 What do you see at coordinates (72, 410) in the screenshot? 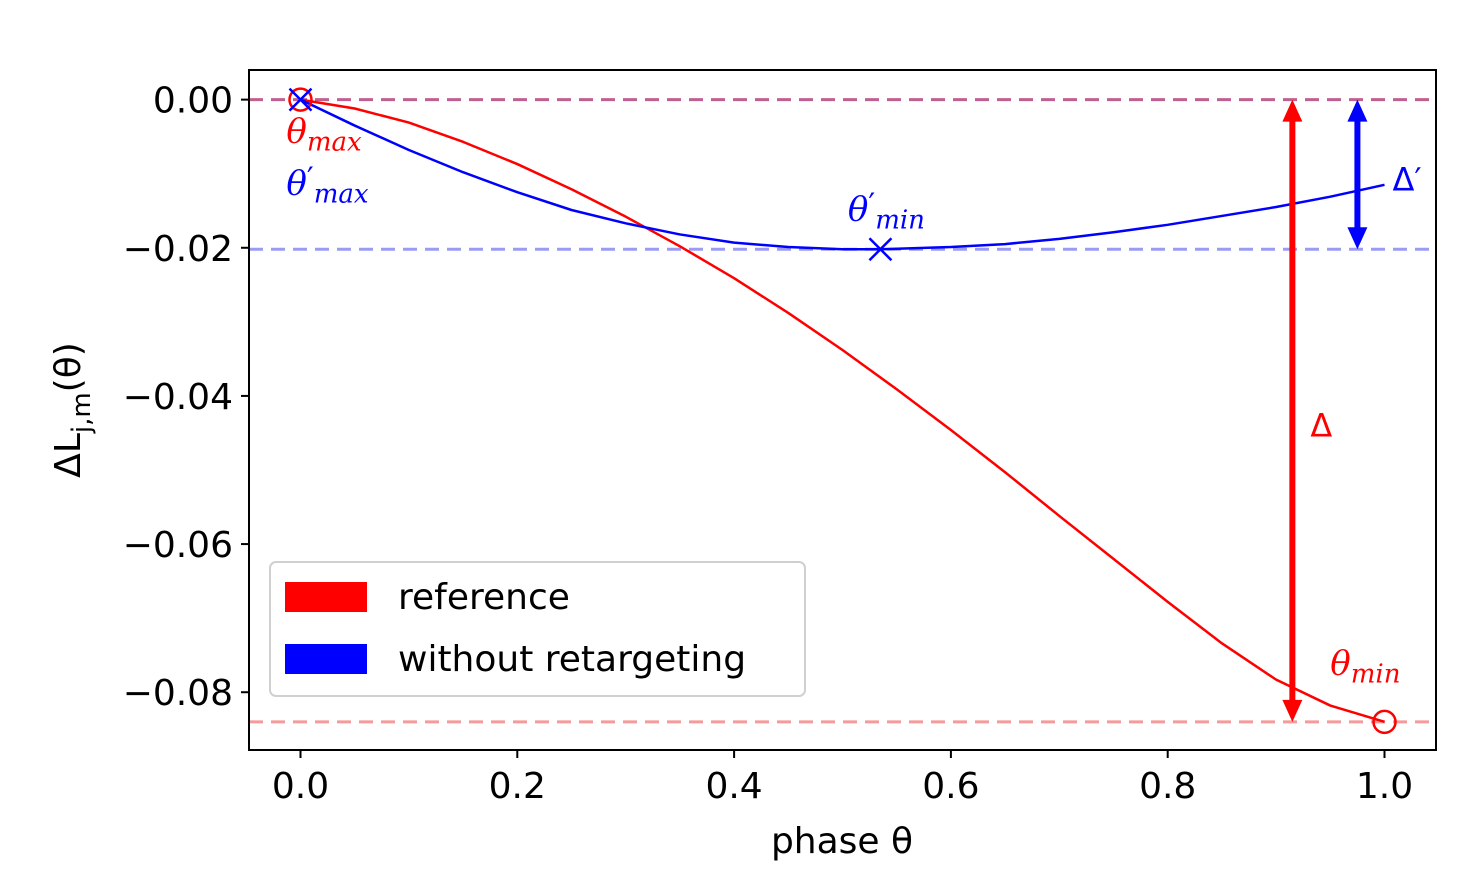
I see `y-axis-title: ΔLj,m(θ)` at bounding box center [72, 410].